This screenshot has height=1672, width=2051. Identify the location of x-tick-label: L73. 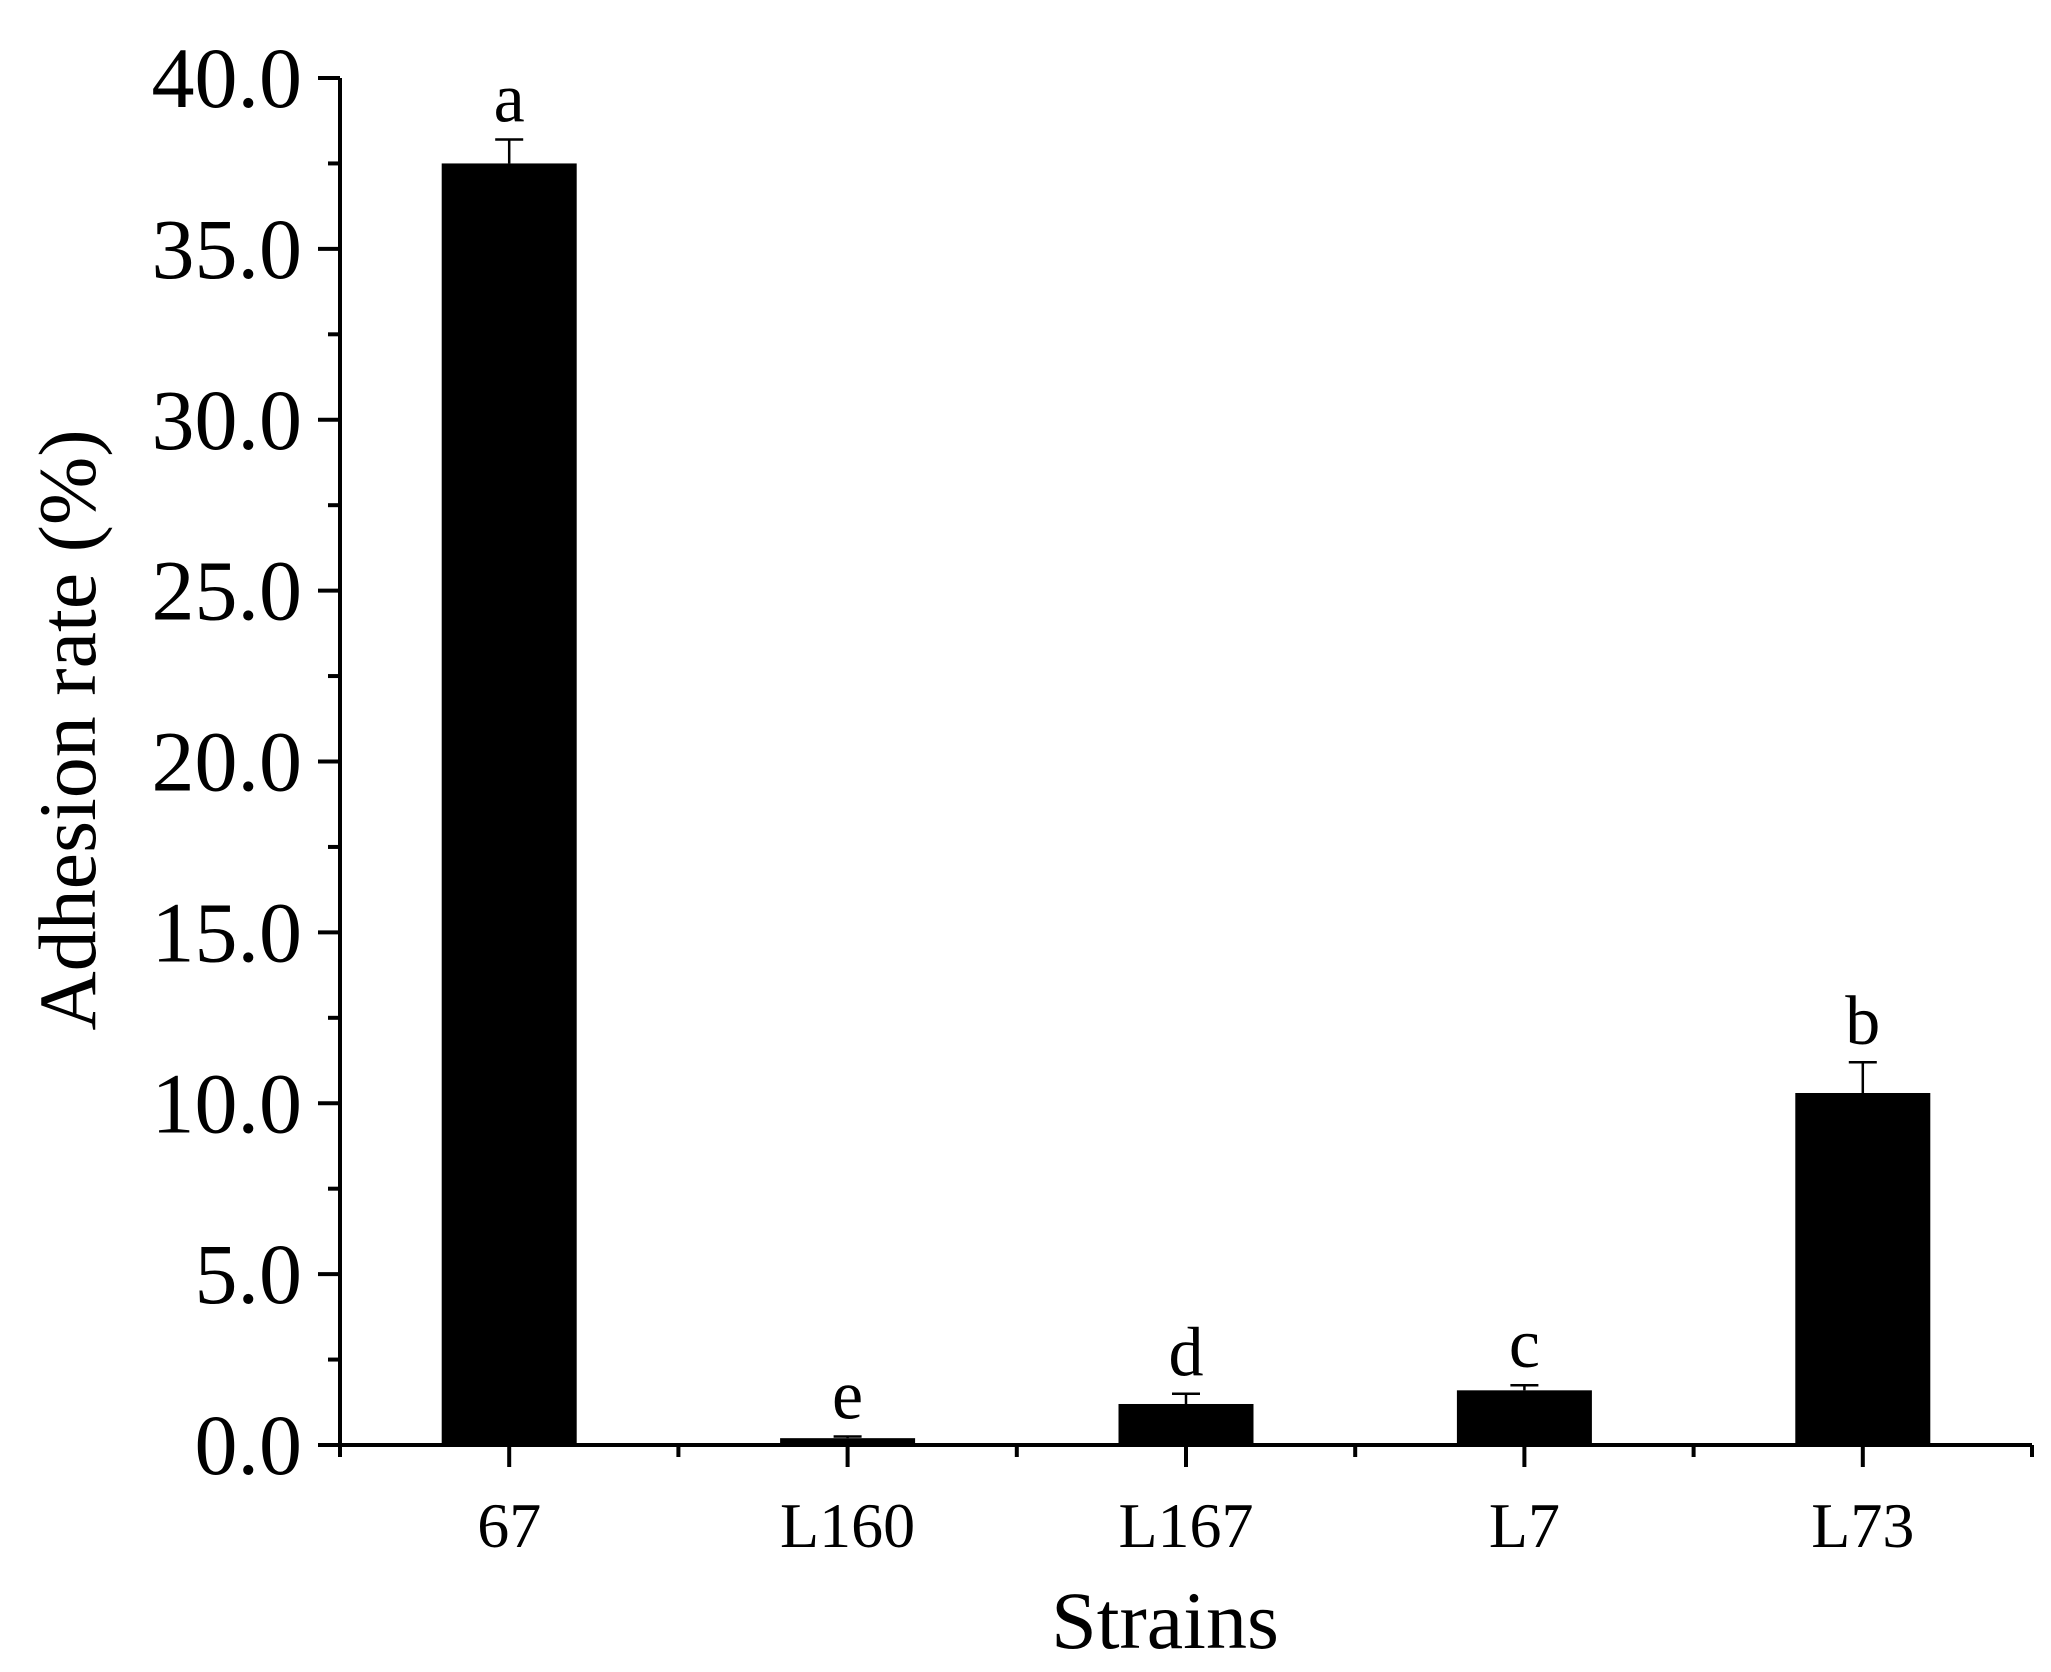
(1862, 1525).